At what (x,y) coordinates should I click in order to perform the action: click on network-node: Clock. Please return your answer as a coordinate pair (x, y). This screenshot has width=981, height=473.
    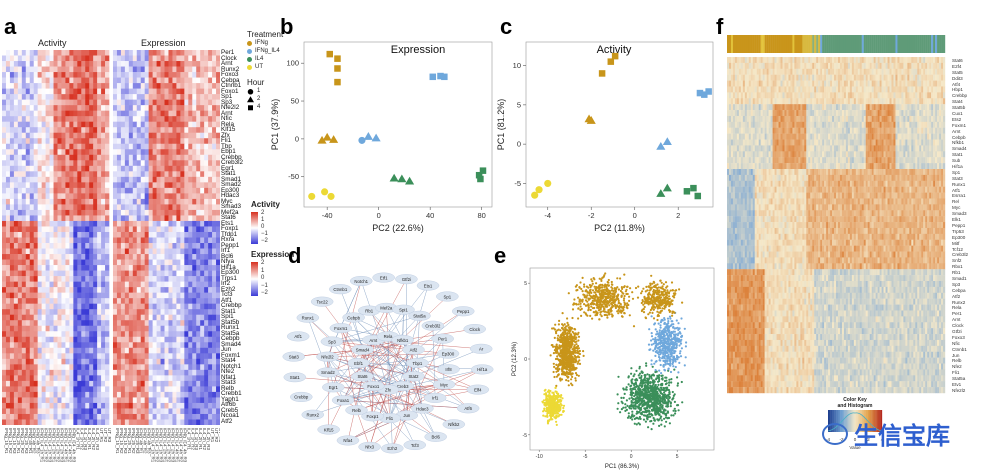
    Looking at the image, I should click on (474, 329).